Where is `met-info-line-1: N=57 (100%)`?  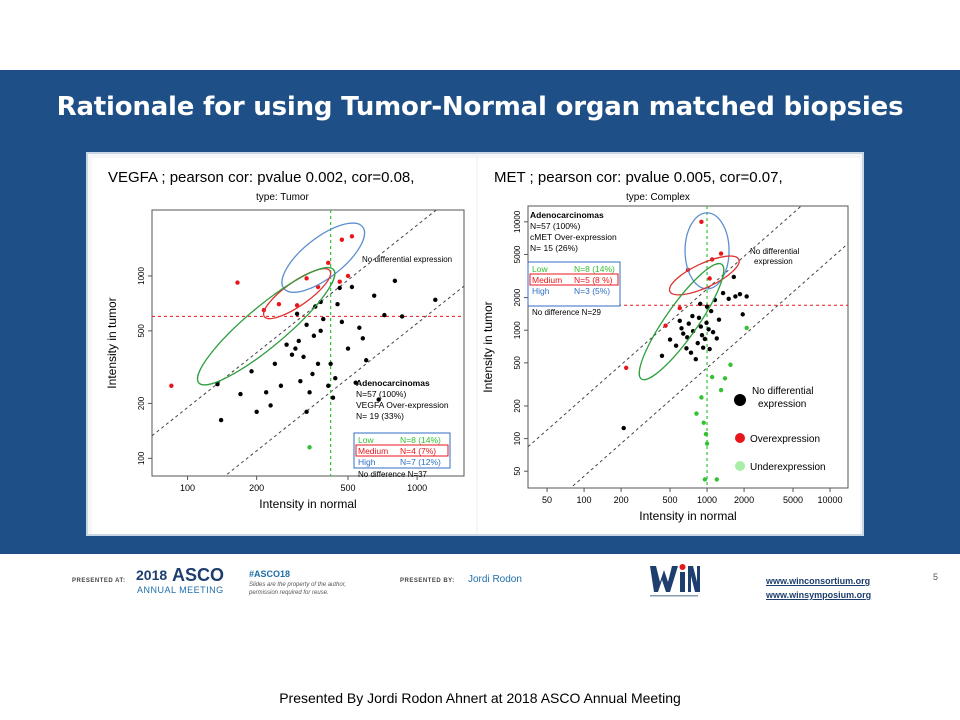
met-info-line-1: N=57 (100%) is located at coordinates (555, 226).